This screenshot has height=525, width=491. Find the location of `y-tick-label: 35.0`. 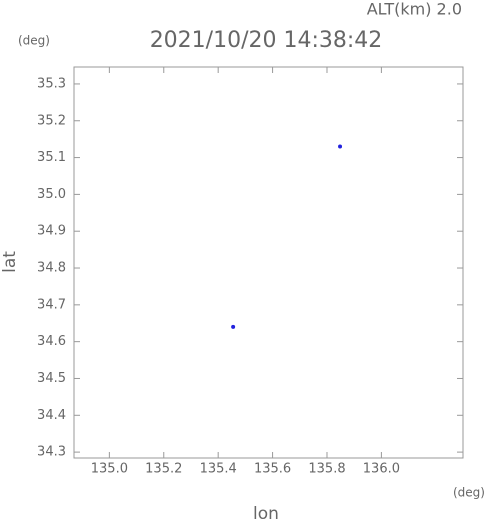

y-tick-label: 35.0 is located at coordinates (51, 194).